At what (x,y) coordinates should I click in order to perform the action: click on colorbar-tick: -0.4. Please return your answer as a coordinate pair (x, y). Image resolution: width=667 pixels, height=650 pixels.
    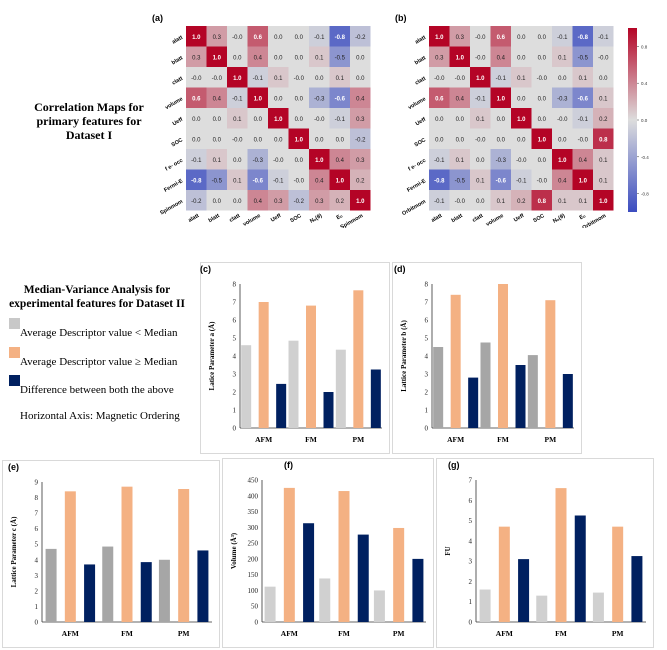
    Looking at the image, I should click on (645, 157).